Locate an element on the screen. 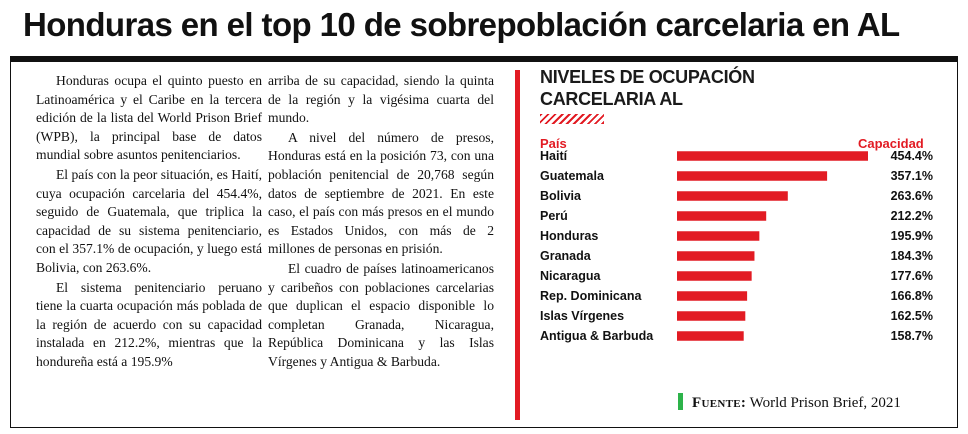 The height and width of the screenshot is (434, 968). value-label: 166.8% is located at coordinates (912, 296).